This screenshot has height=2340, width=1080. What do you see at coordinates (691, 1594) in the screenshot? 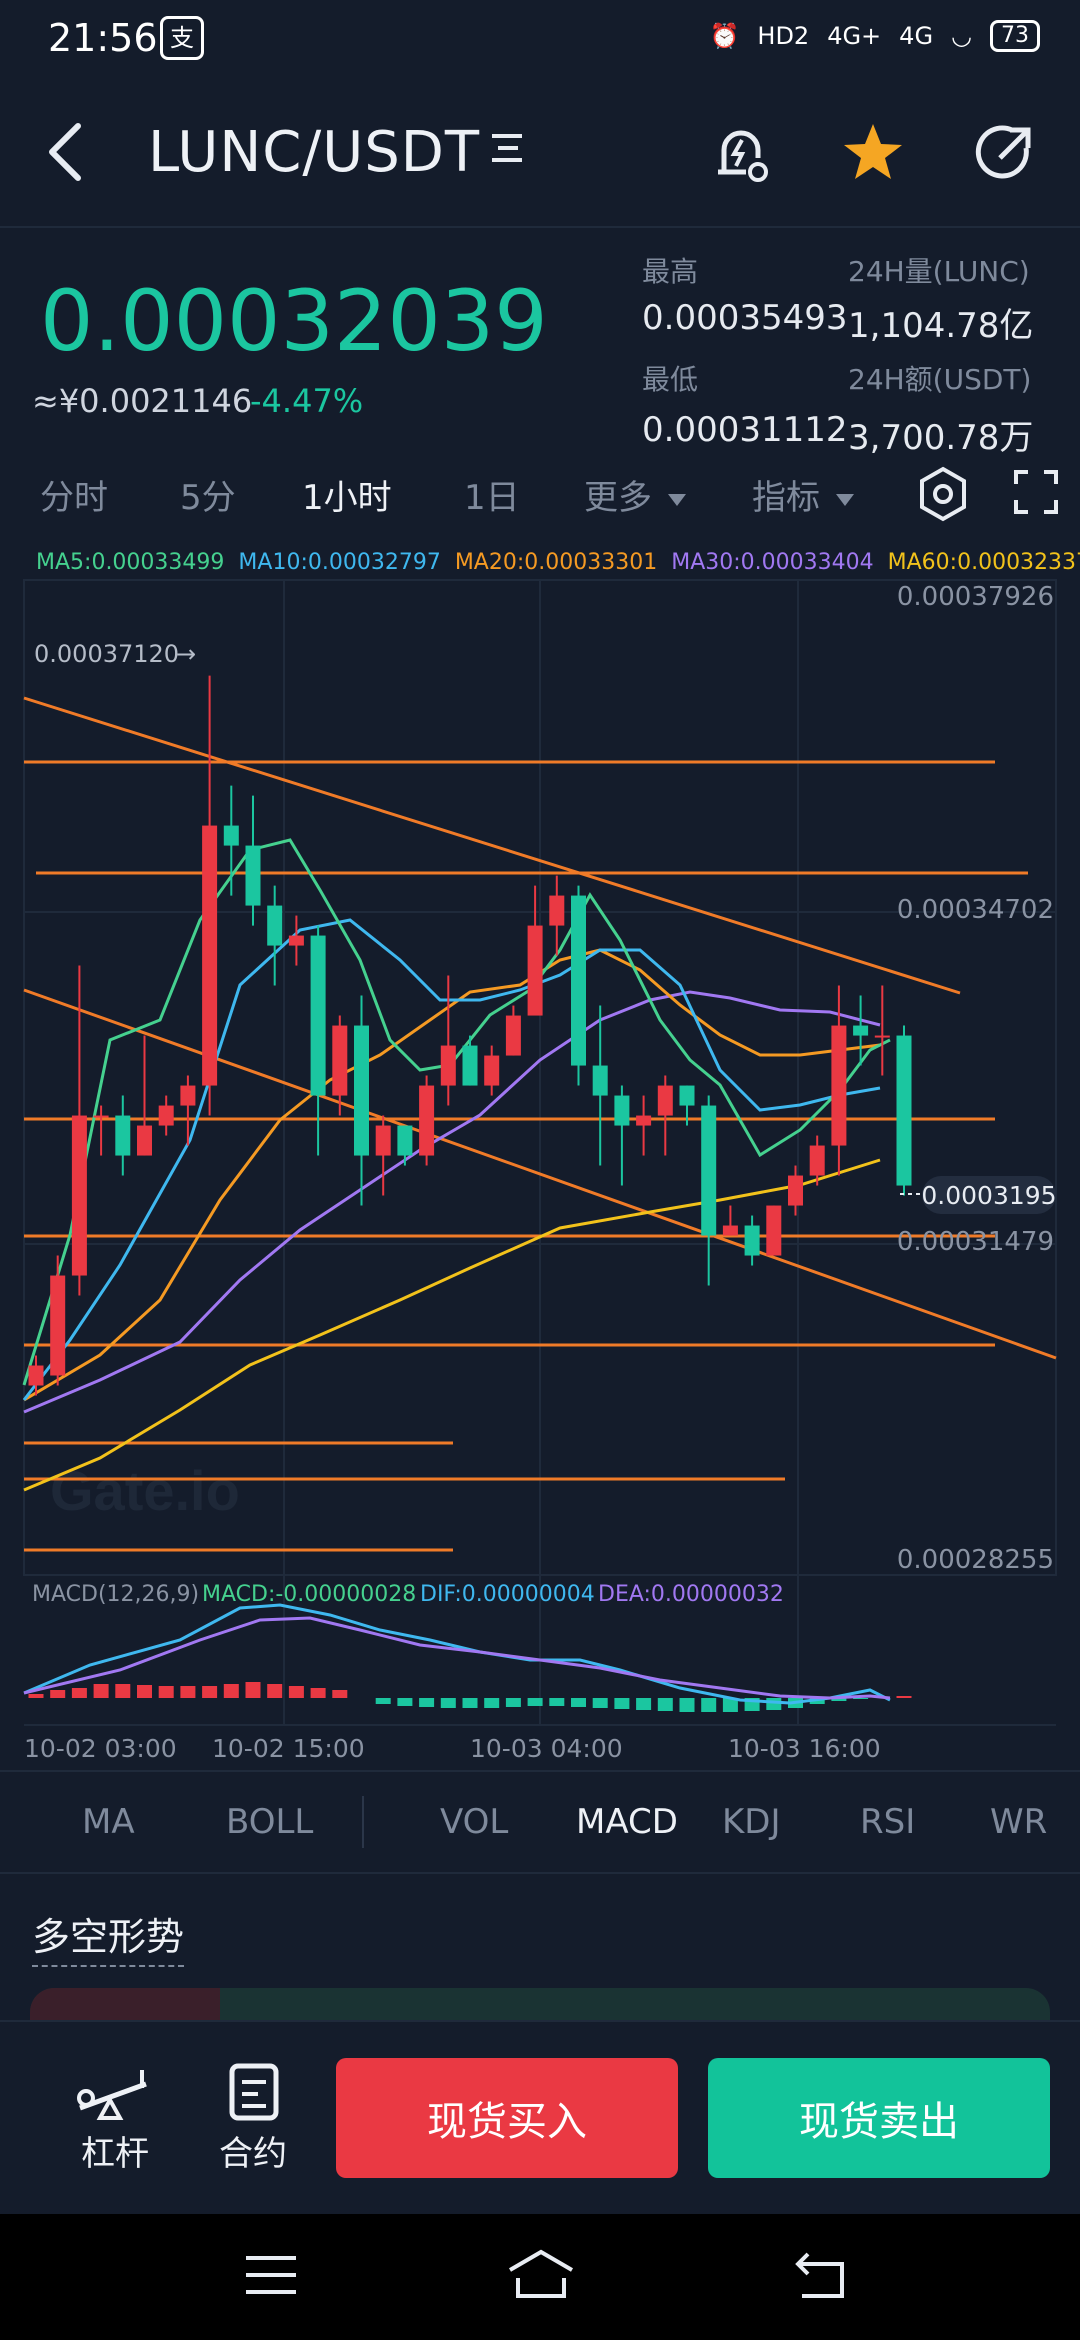
I see `dea-value: DEA:0.00000032` at bounding box center [691, 1594].